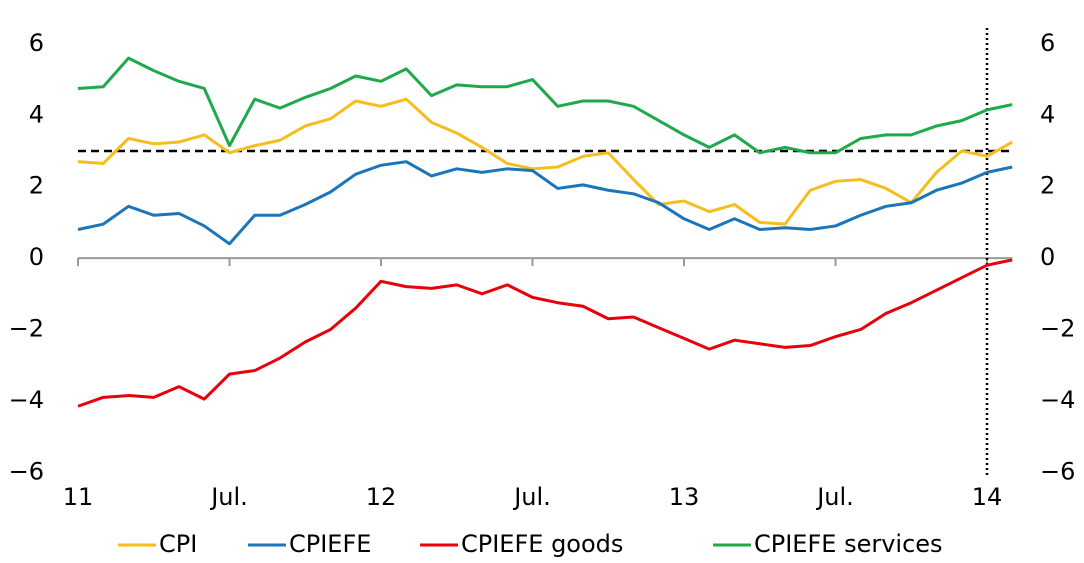 The width and height of the screenshot is (1084, 563). What do you see at coordinates (1047, 114) in the screenshot?
I see `y2-tick-label: 4` at bounding box center [1047, 114].